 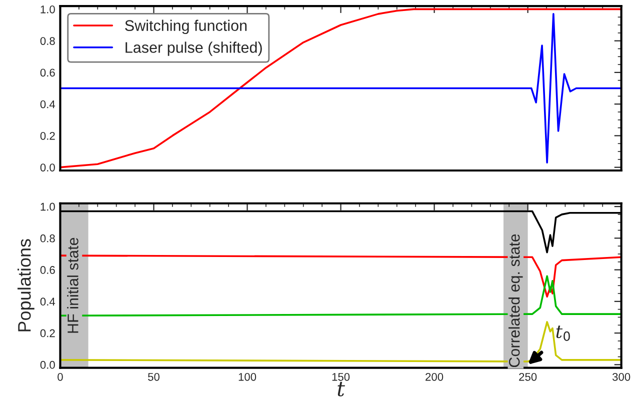 What do you see at coordinates (194, 49) in the screenshot?
I see `legend-label: Laser pulse (shifted)` at bounding box center [194, 49].